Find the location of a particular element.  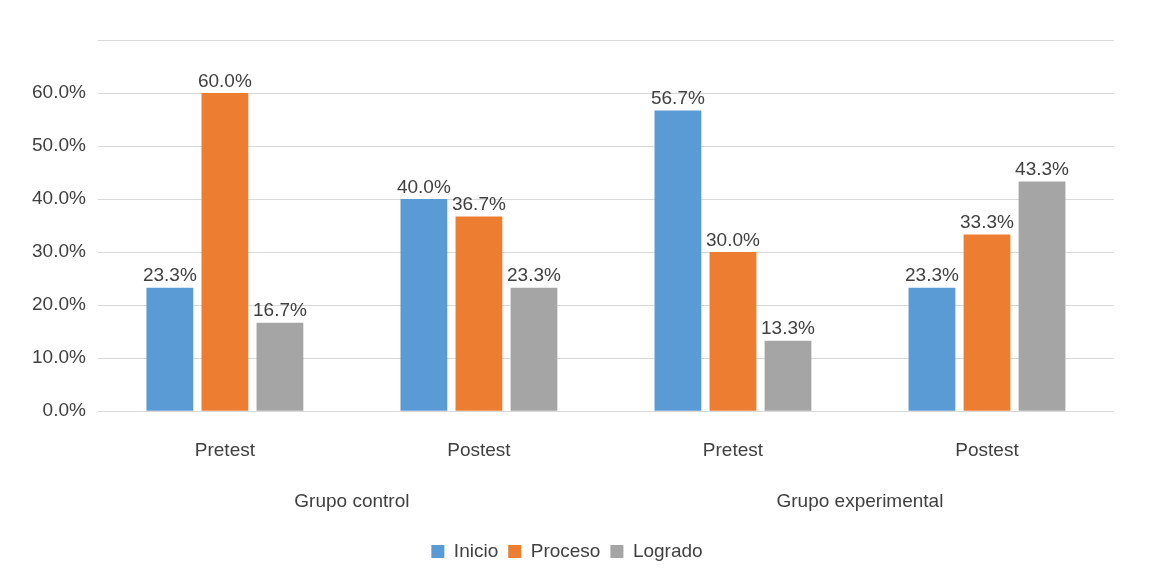

y-tick-label: 60.0% is located at coordinates (59, 92).